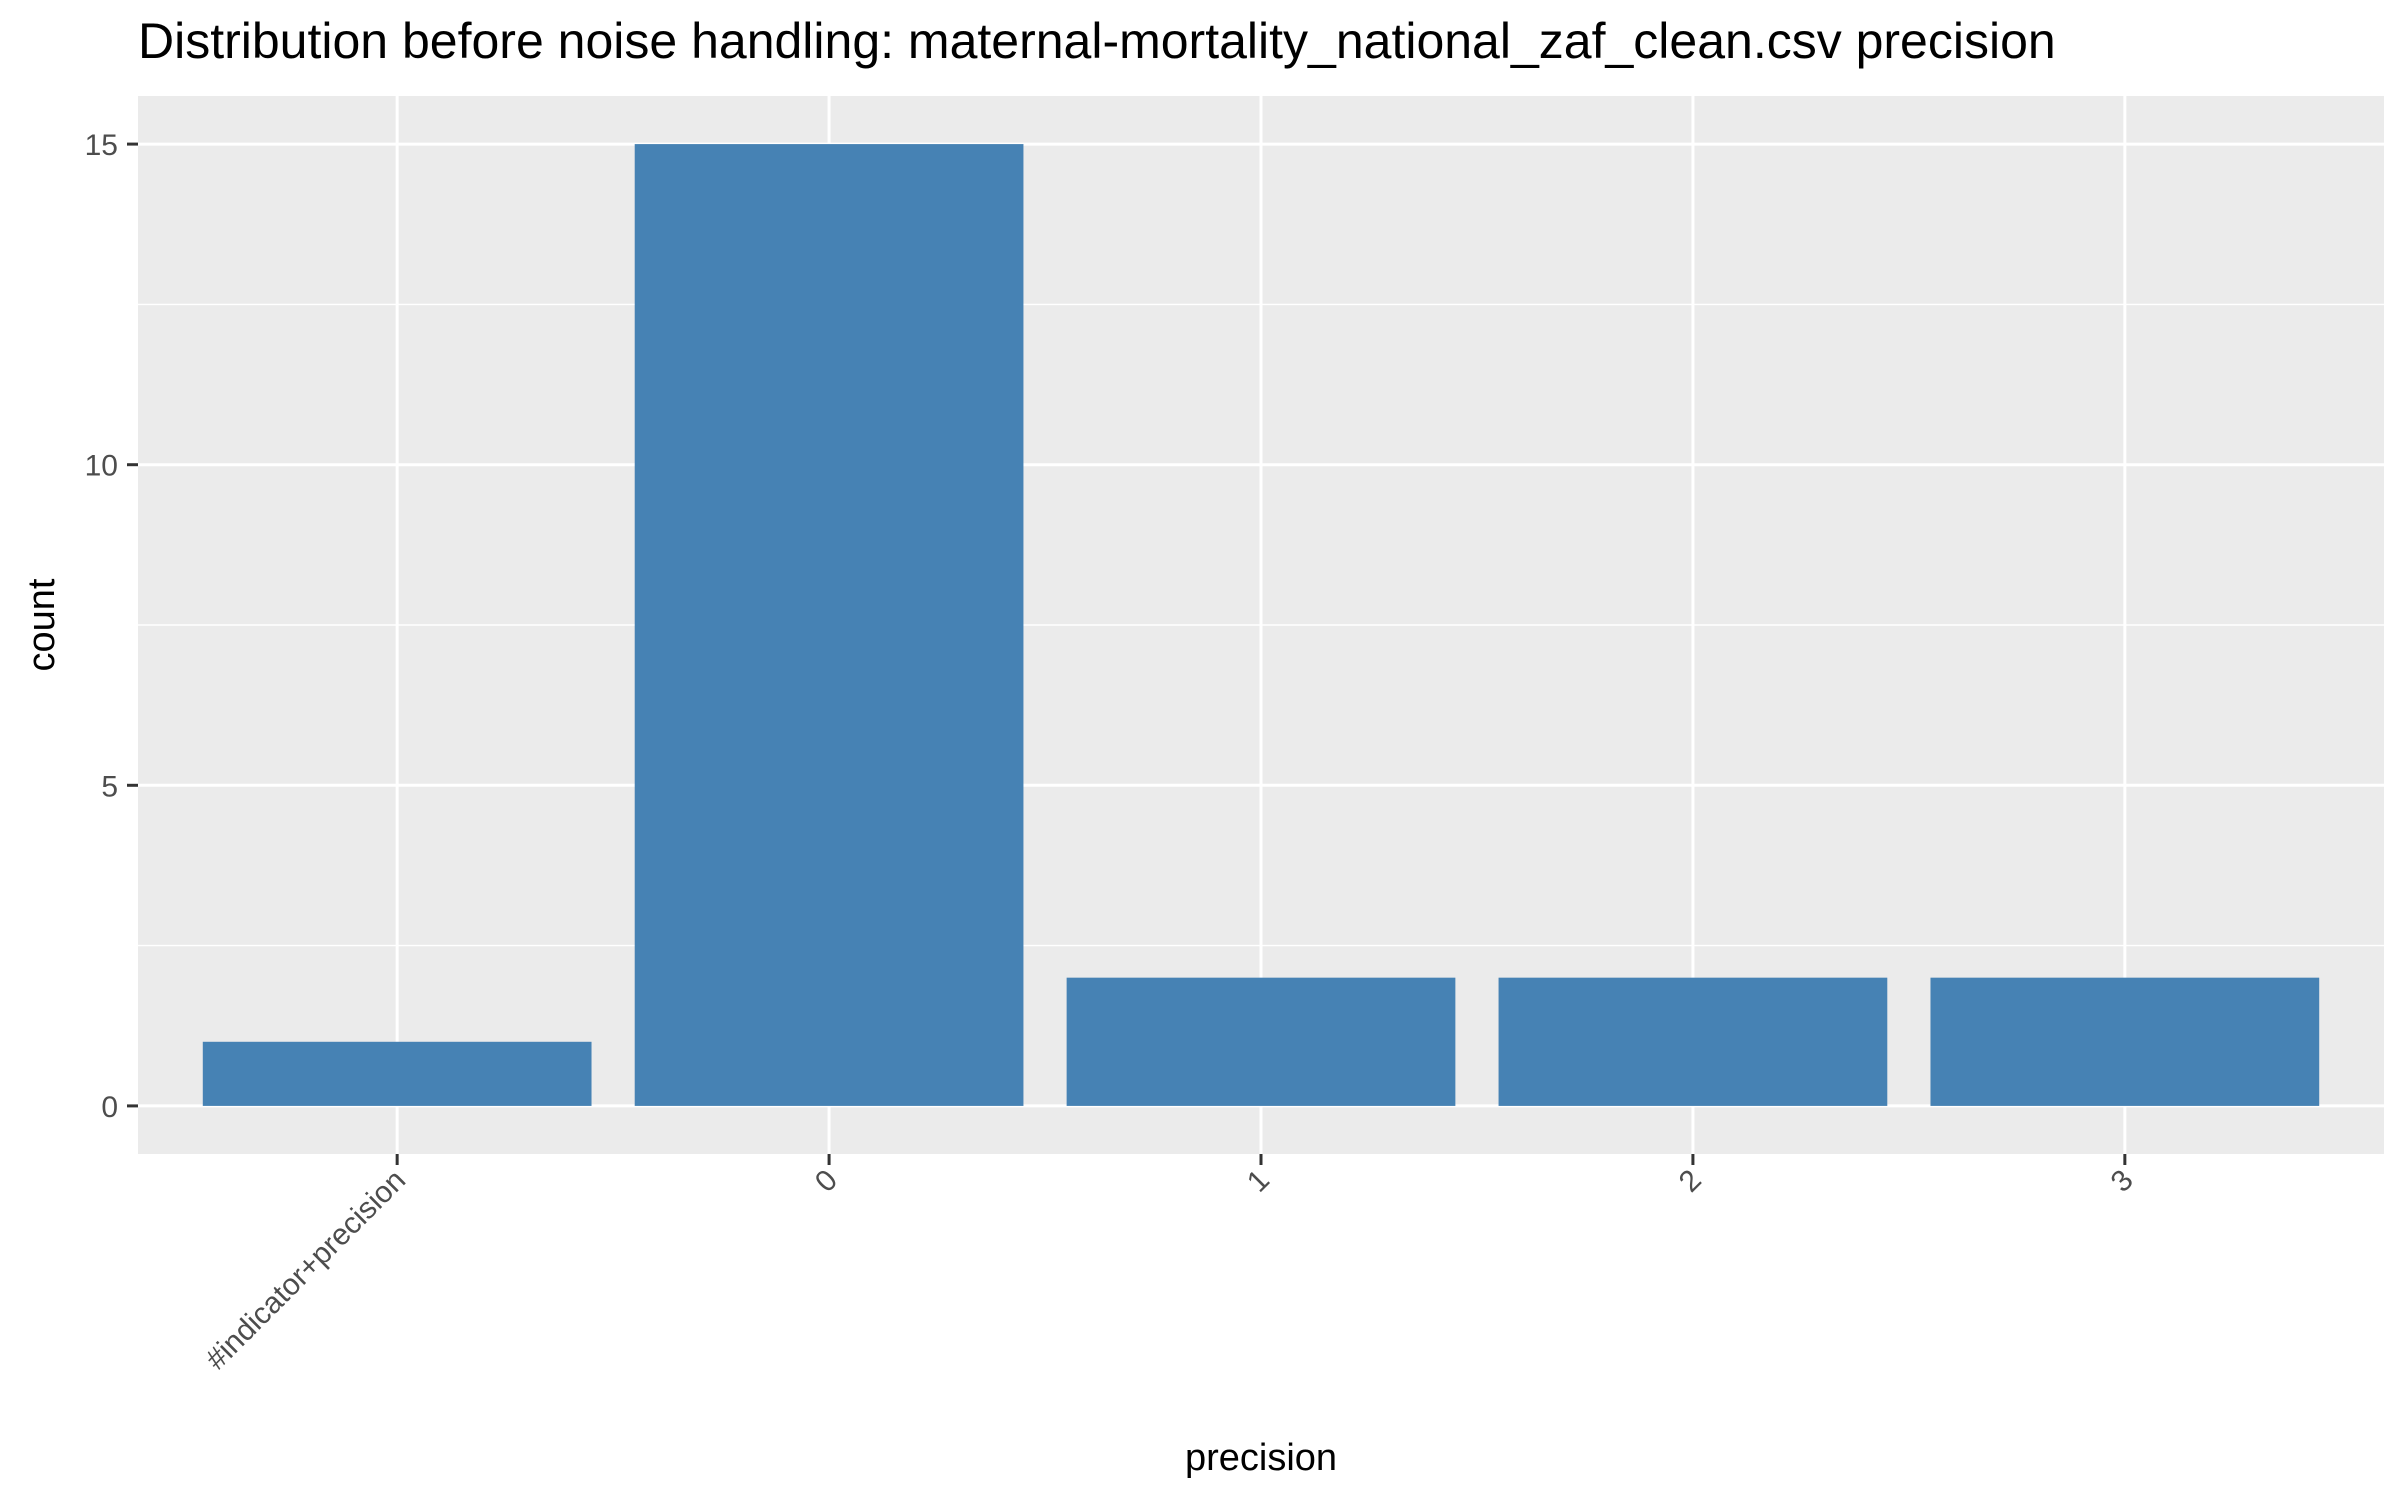 The image size is (2400, 1500). What do you see at coordinates (826, 1181) in the screenshot?
I see `x-tick-label: 0` at bounding box center [826, 1181].